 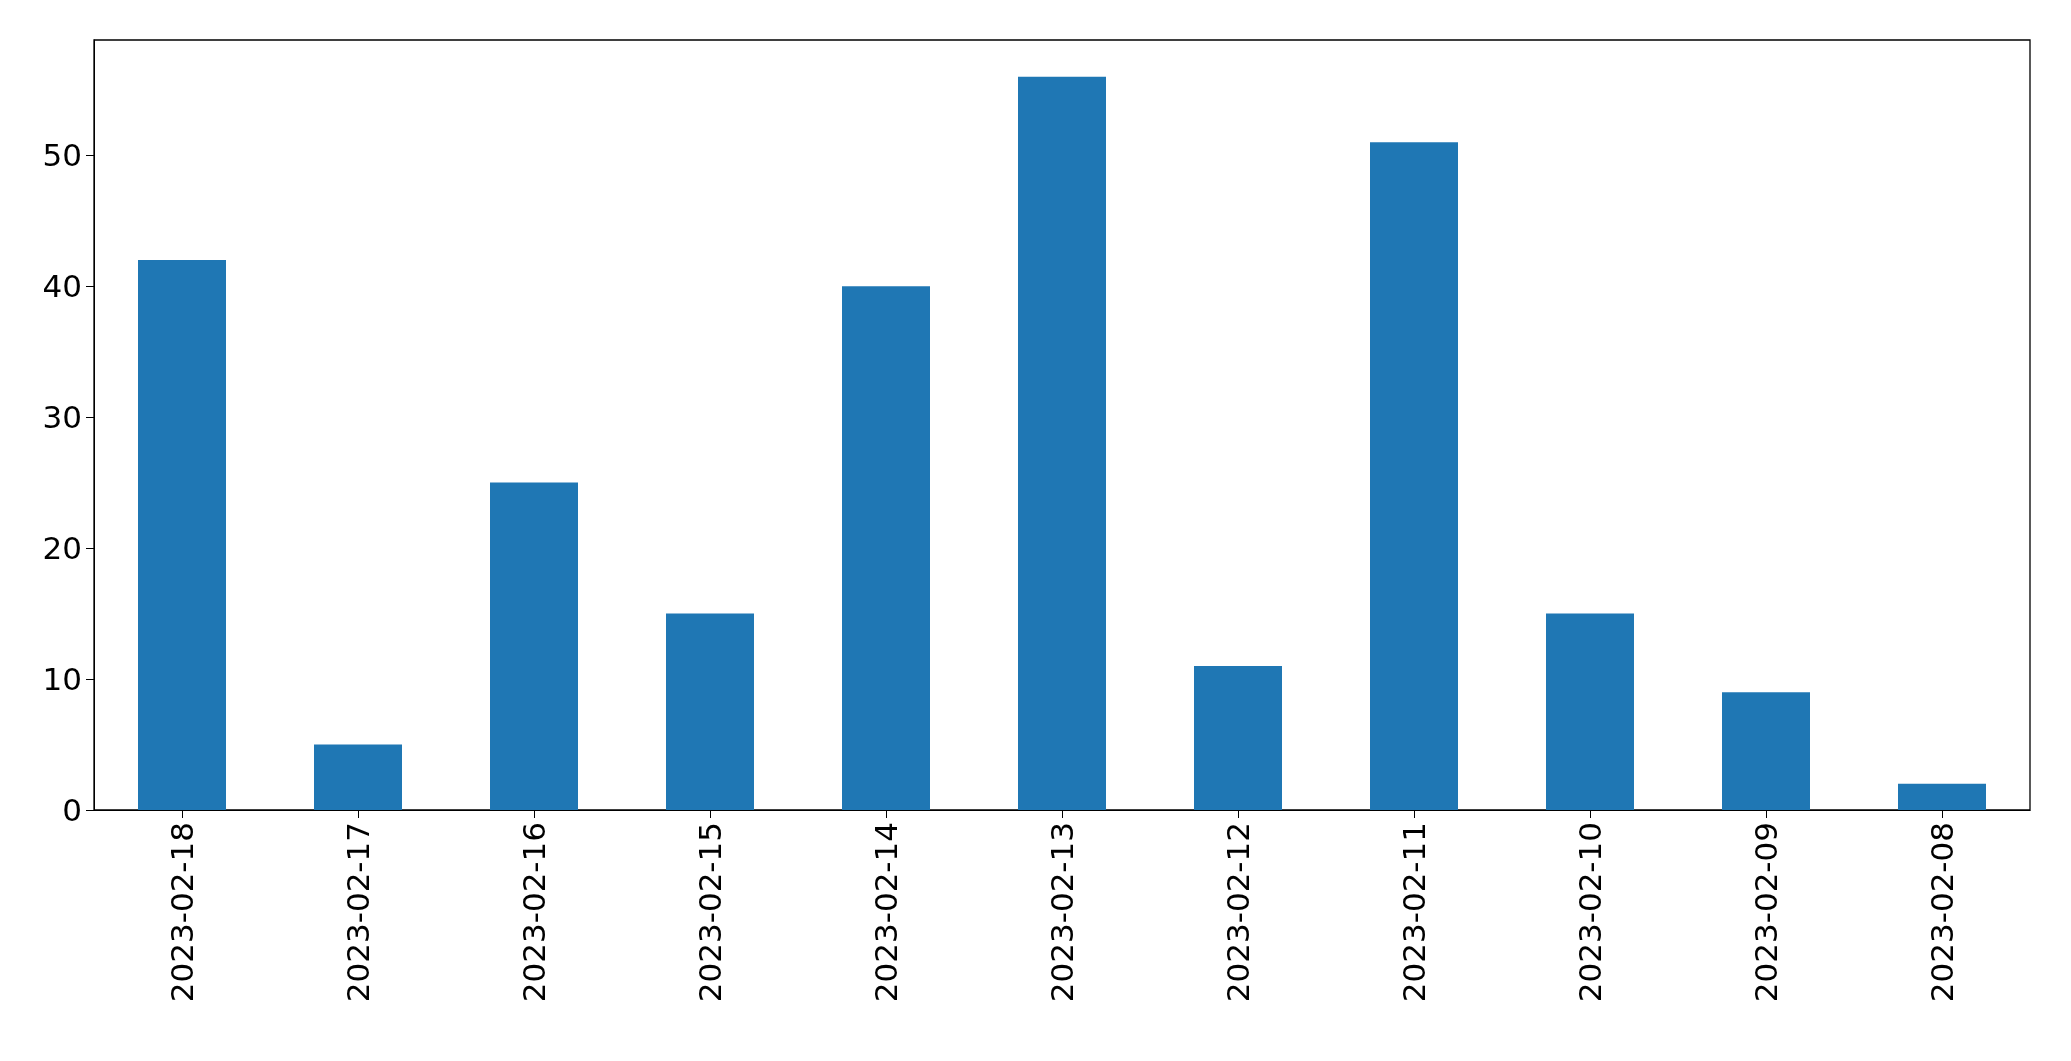 What do you see at coordinates (886, 912) in the screenshot?
I see `x-tick-label: 2023-02-14` at bounding box center [886, 912].